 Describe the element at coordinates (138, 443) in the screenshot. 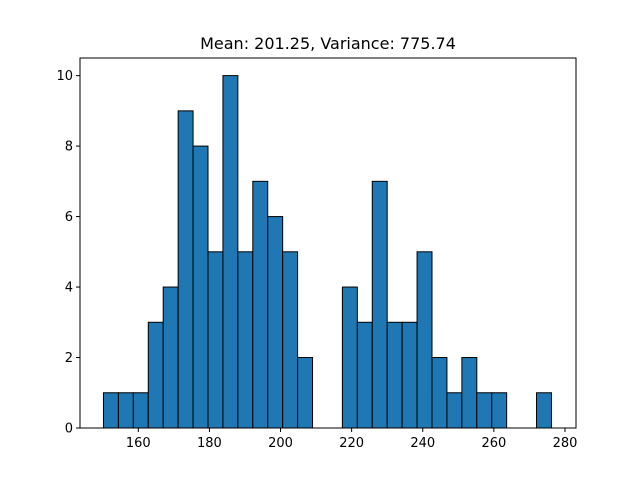

I see `x-tick-label: 160` at that location.